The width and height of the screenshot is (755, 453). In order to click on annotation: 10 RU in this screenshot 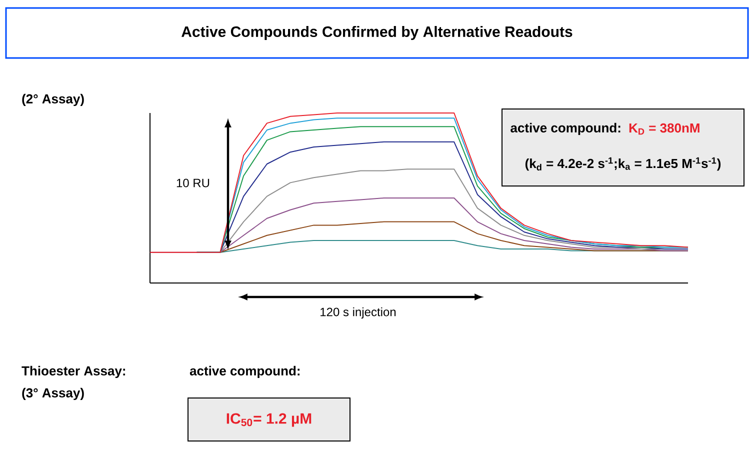, I will do `click(193, 183)`.